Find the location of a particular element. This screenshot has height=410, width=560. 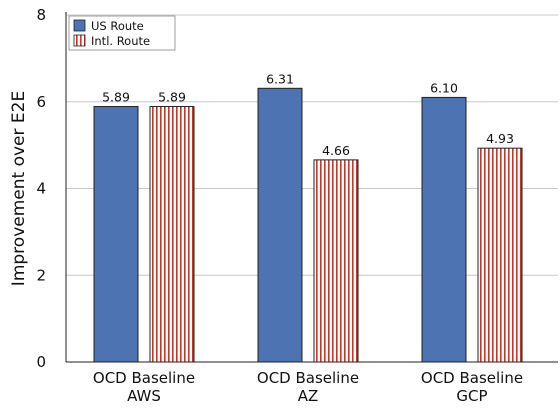

value-label: 4.66 is located at coordinates (336, 150).